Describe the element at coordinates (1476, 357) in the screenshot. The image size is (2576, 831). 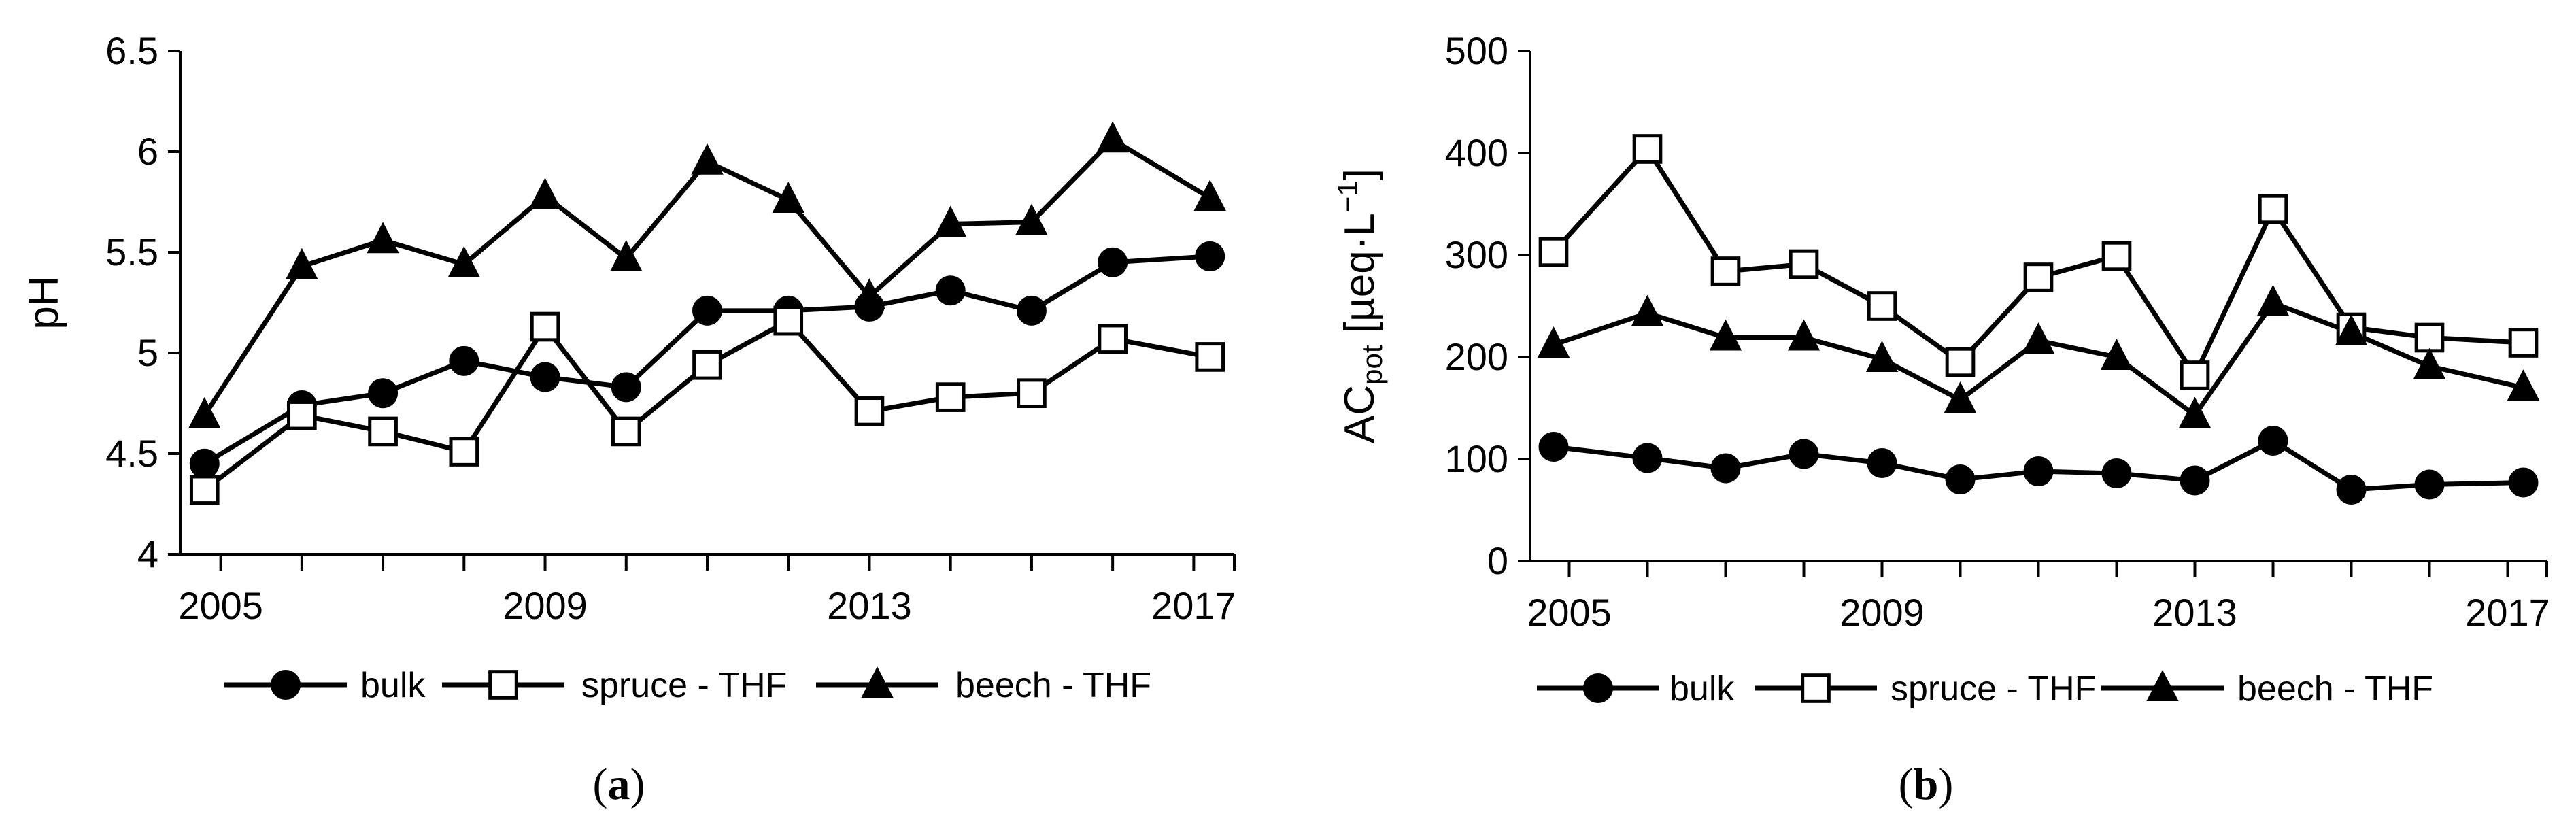
I see `y-tick-label: 200` at that location.